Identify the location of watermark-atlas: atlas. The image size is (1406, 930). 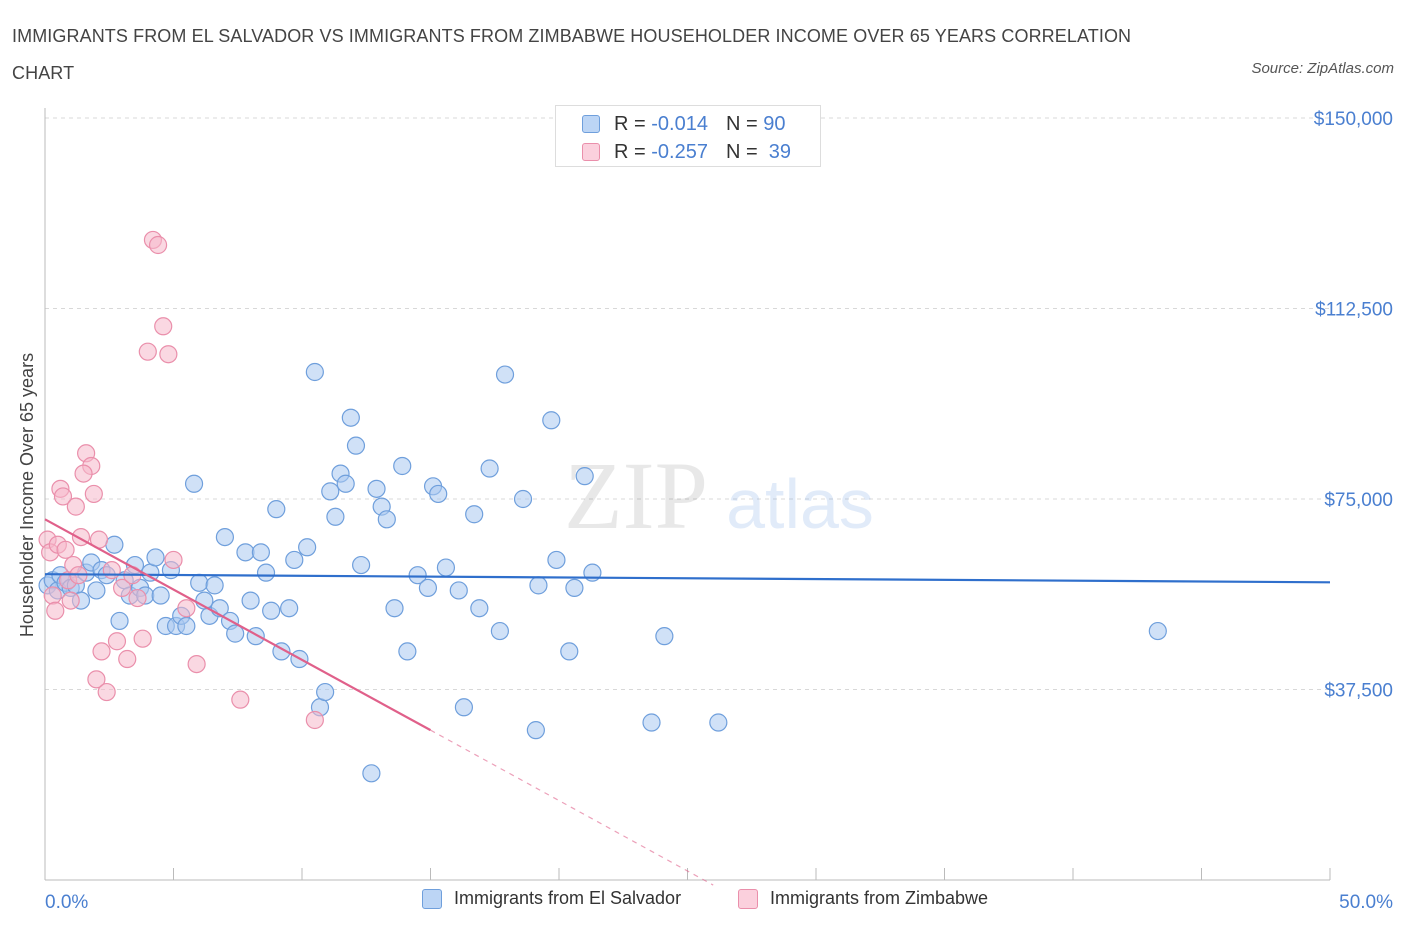
(800, 504).